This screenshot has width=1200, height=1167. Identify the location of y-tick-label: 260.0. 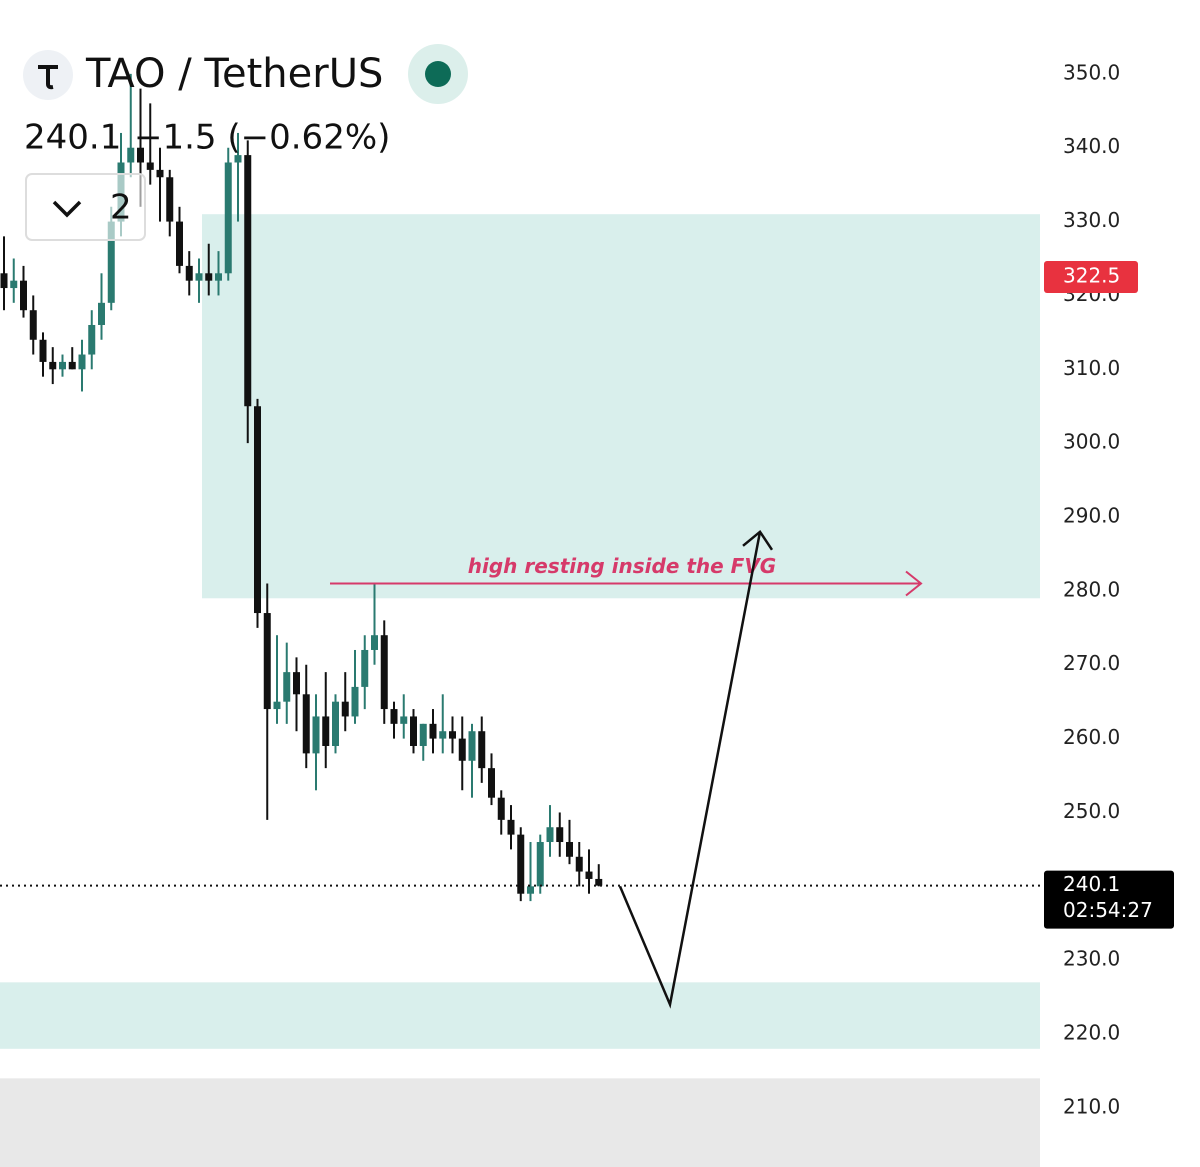
(1091, 737).